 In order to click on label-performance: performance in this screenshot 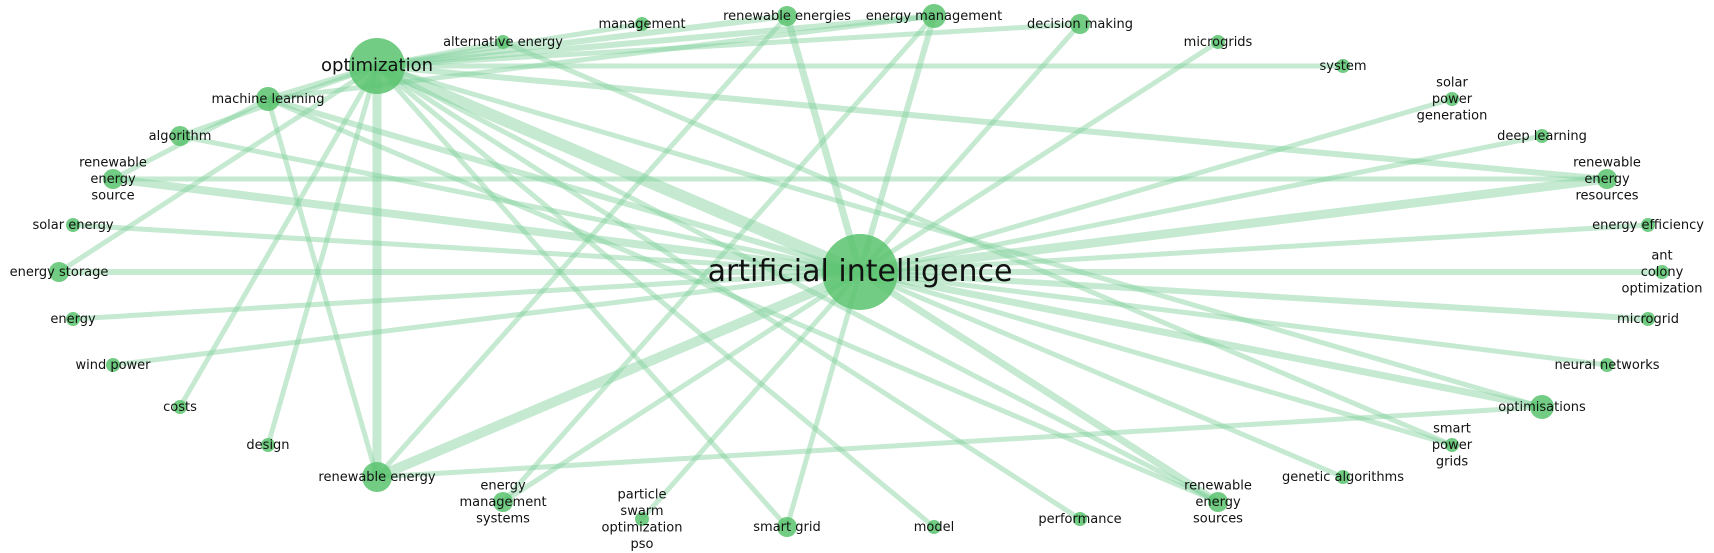, I will do `click(1079, 519)`.